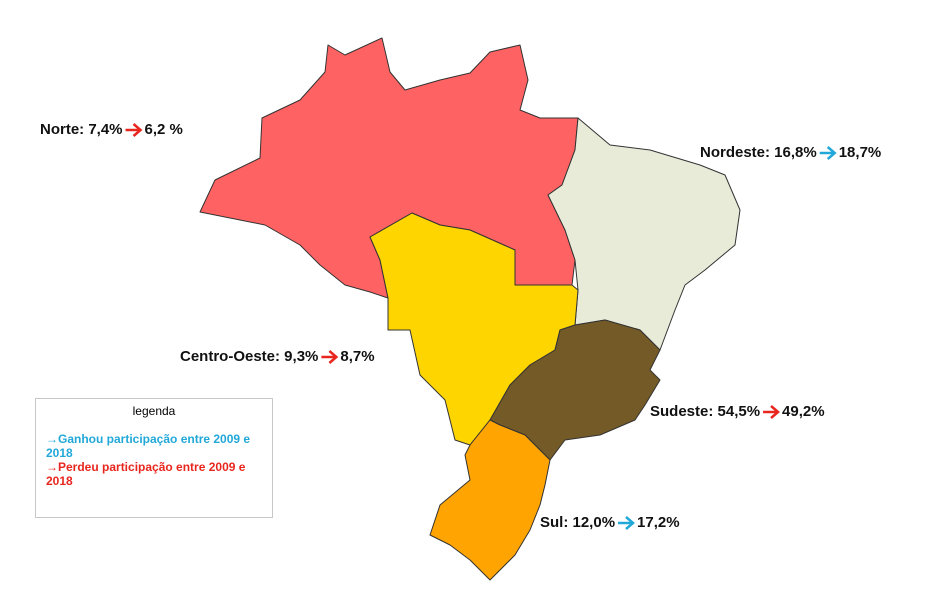 The height and width of the screenshot is (599, 927). Describe the element at coordinates (577, 522) in the screenshot. I see `region-label: Sul: 12,0%` at that location.